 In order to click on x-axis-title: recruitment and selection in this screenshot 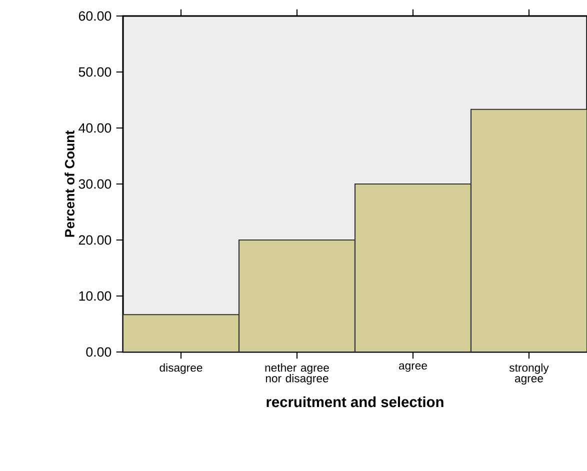, I will do `click(355, 402)`.